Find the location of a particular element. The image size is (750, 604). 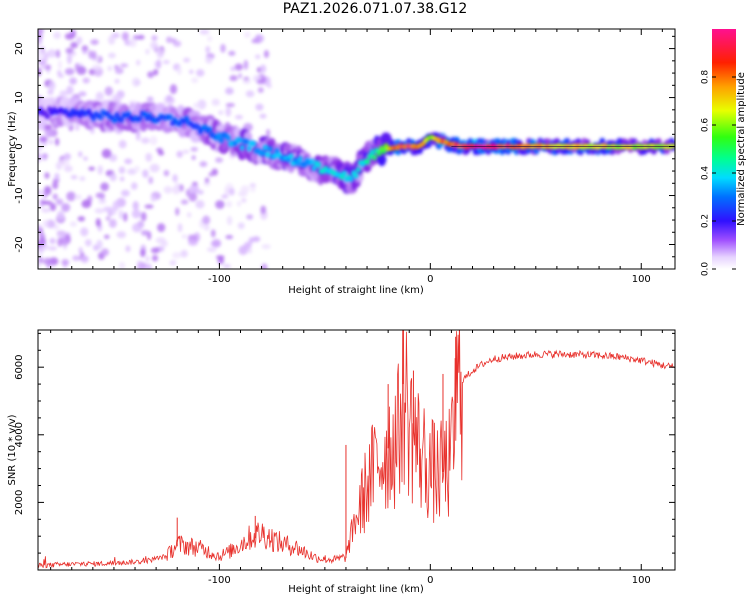

y-tick-label: -20 is located at coordinates (19, 244).